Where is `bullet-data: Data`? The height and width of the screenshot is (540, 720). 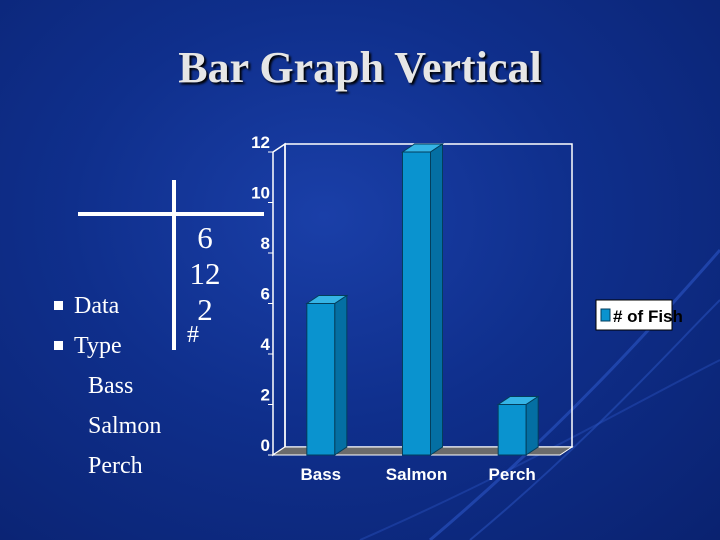
bullet-data: Data is located at coordinates (107, 306).